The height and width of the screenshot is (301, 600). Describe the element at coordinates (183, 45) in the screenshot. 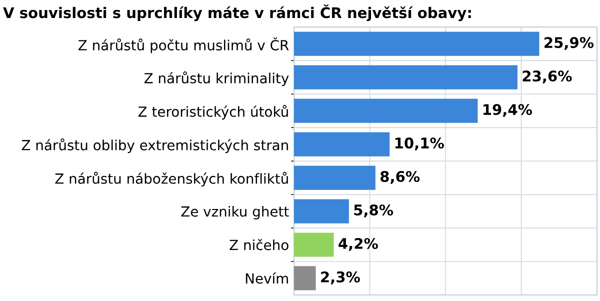

I see `y-tick-label: Z nárůstů počtu muslimů v ČR` at that location.